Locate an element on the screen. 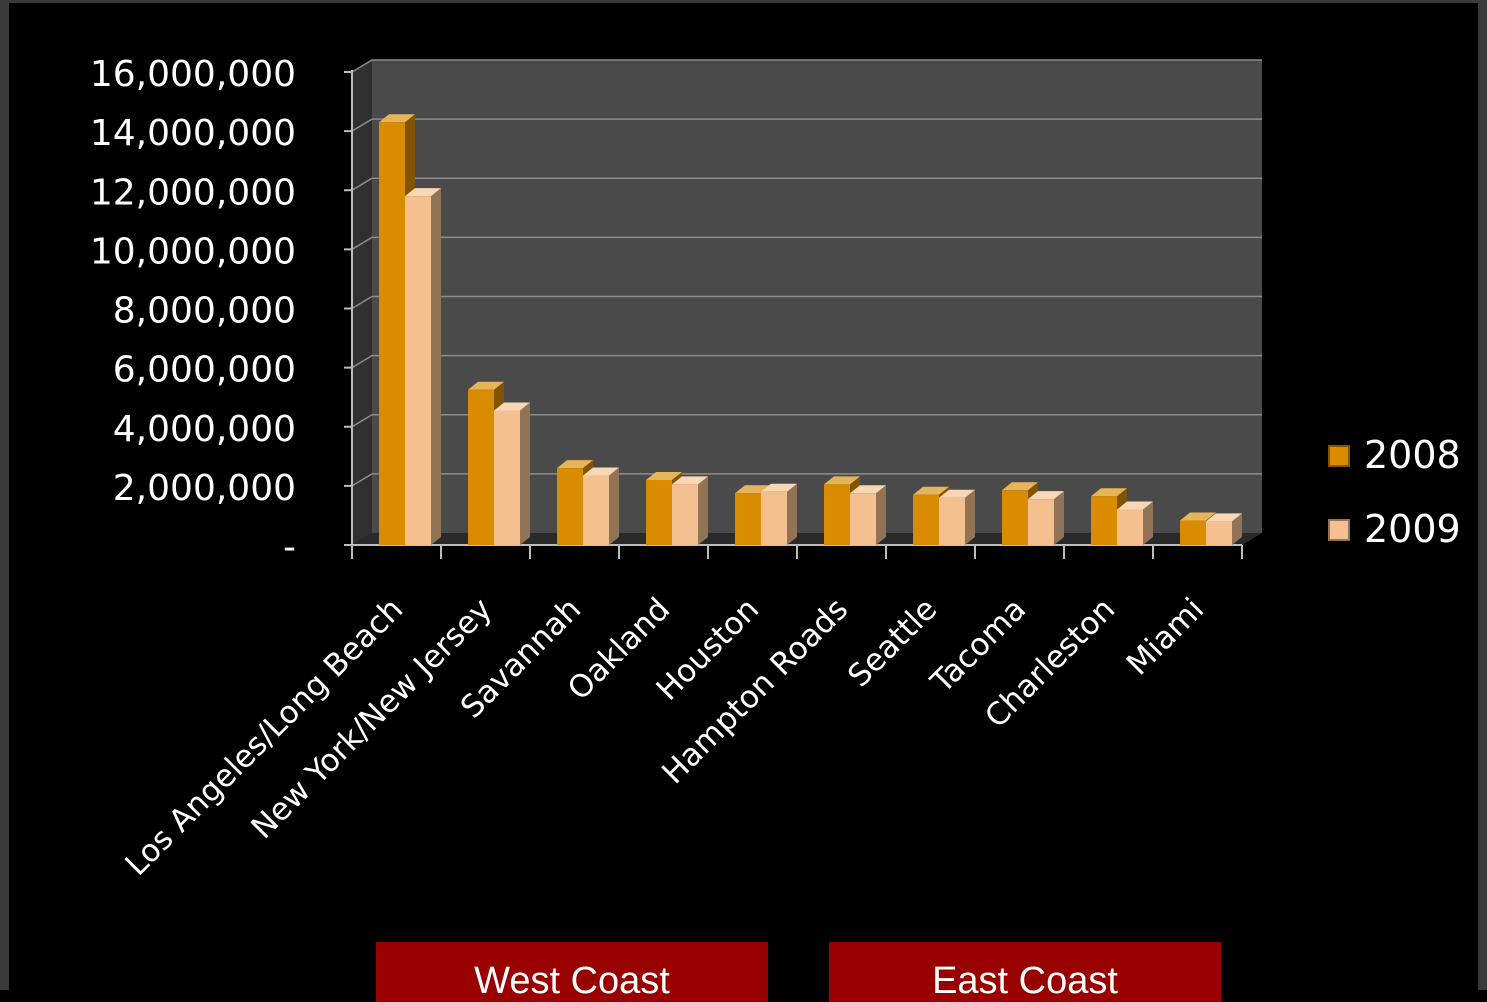 The height and width of the screenshot is (1002, 1487). east-coast-badge: East Coast is located at coordinates (1025, 972).